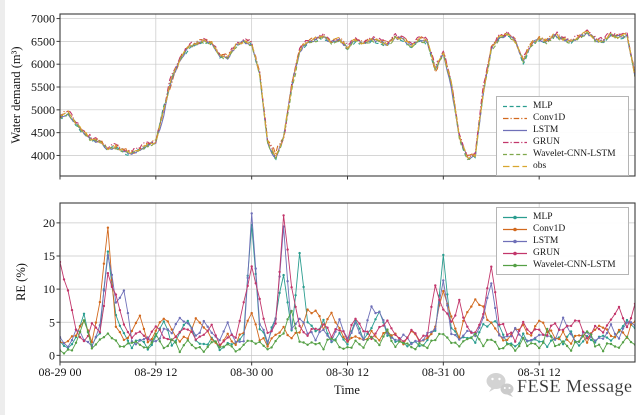  What do you see at coordinates (43, 41) in the screenshot?
I see `y-tick-label: 6500` at bounding box center [43, 41].